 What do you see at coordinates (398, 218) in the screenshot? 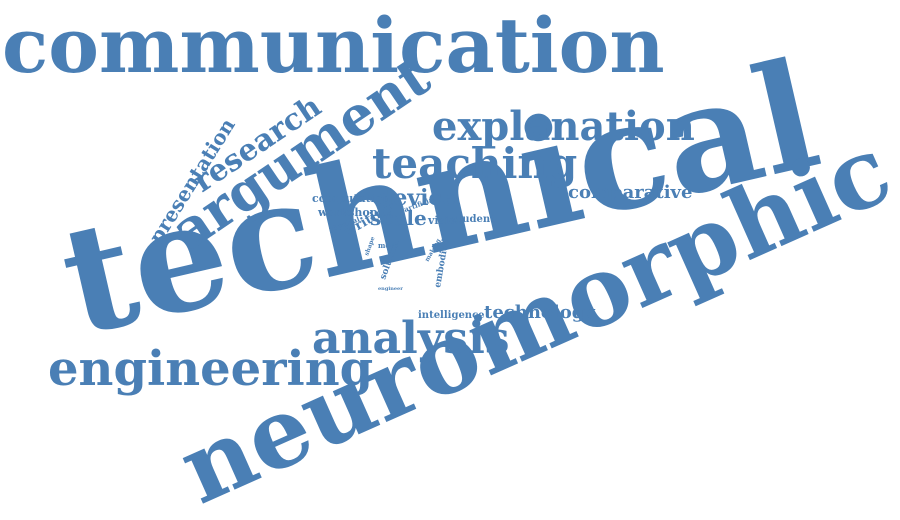
I see `word-scale: scale` at bounding box center [398, 218].